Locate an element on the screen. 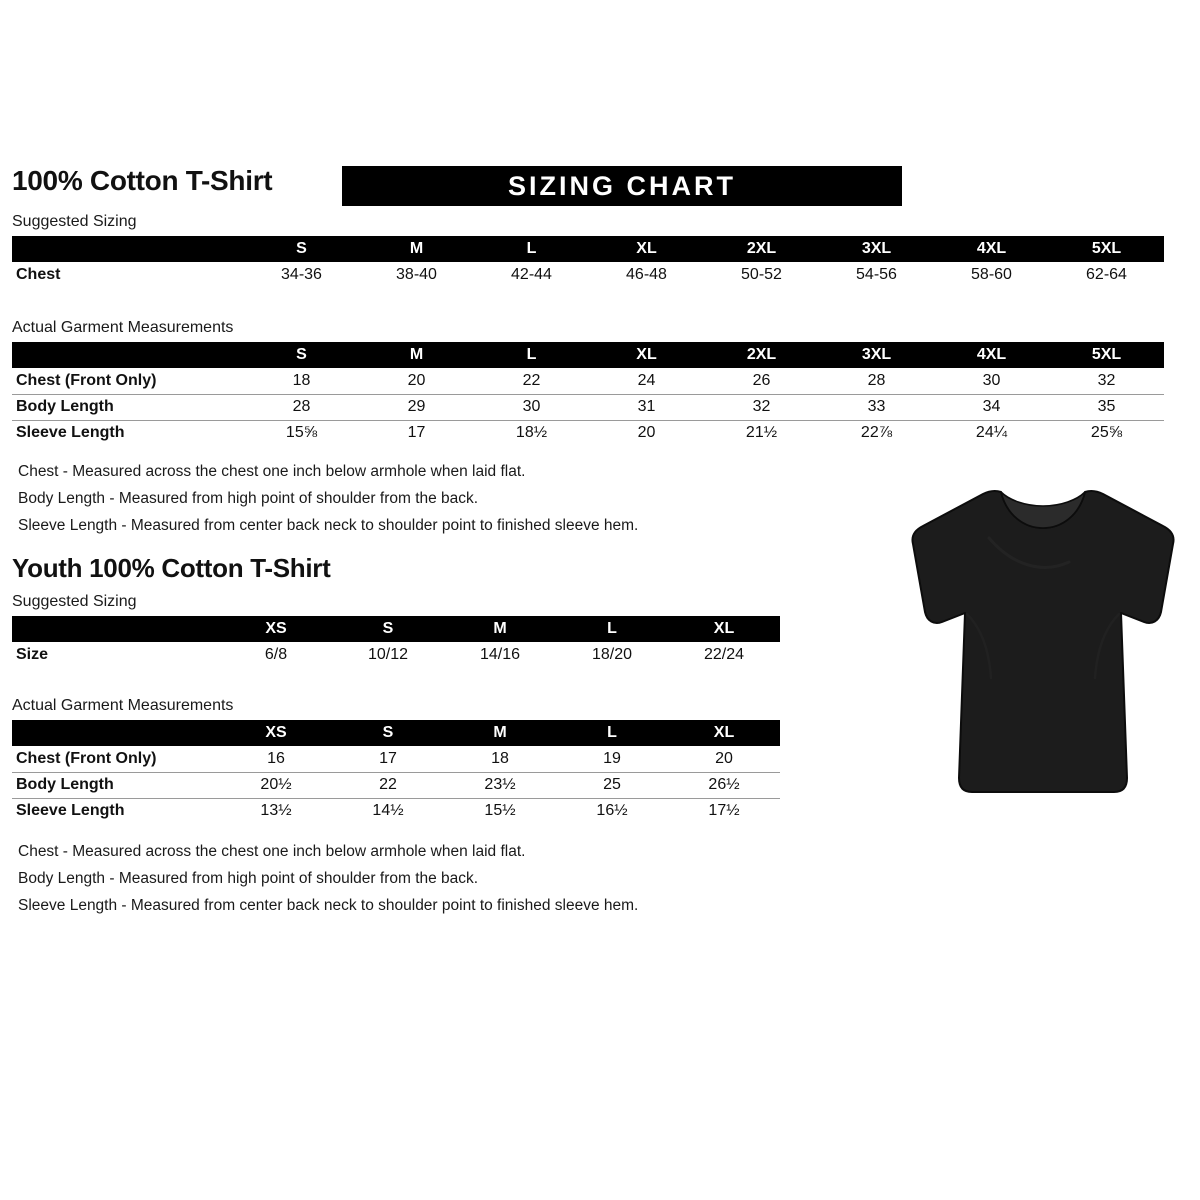 Image resolution: width=1200 pixels, height=1200 pixels. adult-suggested-cell: 38-40 is located at coordinates (416, 275).